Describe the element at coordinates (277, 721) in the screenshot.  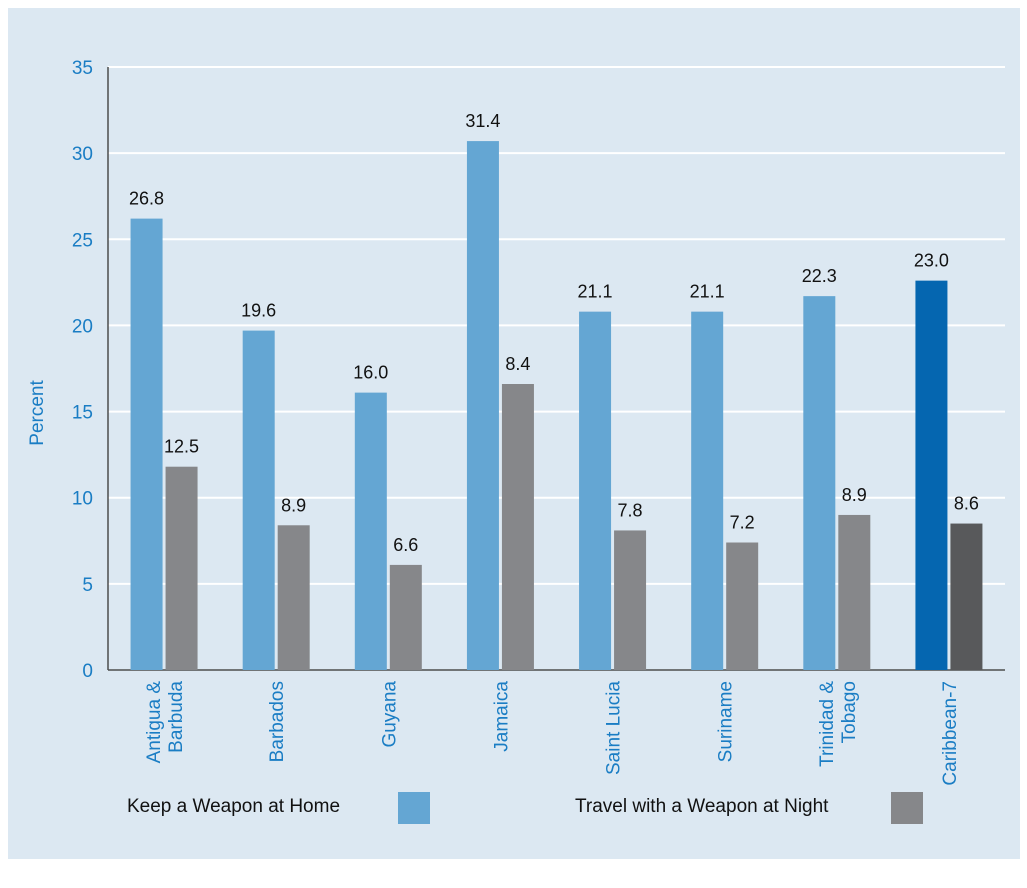
I see `x-tick-label-1-0: Barbados` at that location.